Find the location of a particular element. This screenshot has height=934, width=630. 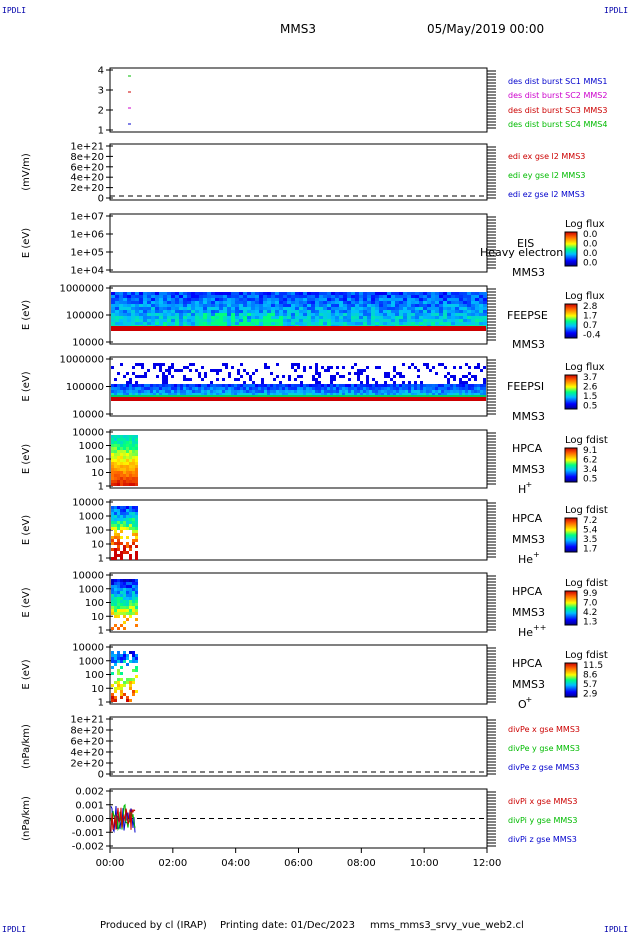

y-tick-label: 0 is located at coordinates (101, 199).